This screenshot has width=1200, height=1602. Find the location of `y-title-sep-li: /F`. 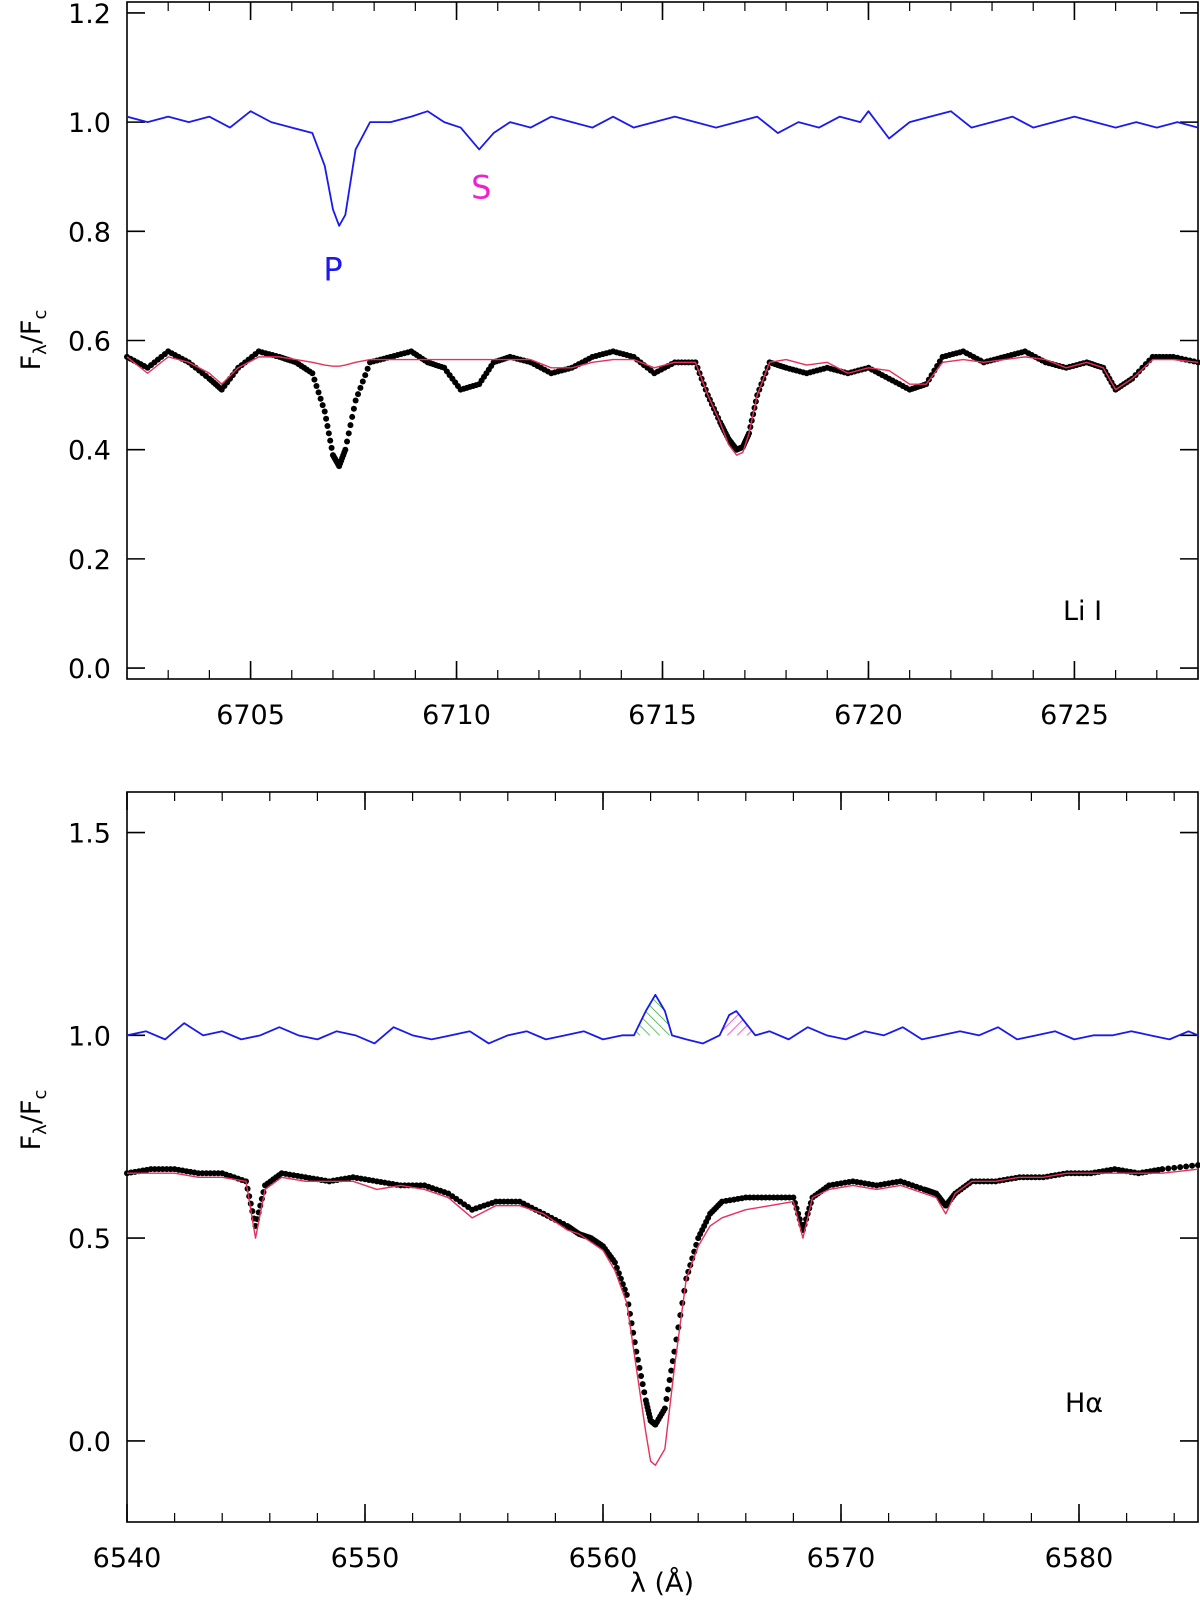

y-title-sep-li: /F is located at coordinates (31, 332).